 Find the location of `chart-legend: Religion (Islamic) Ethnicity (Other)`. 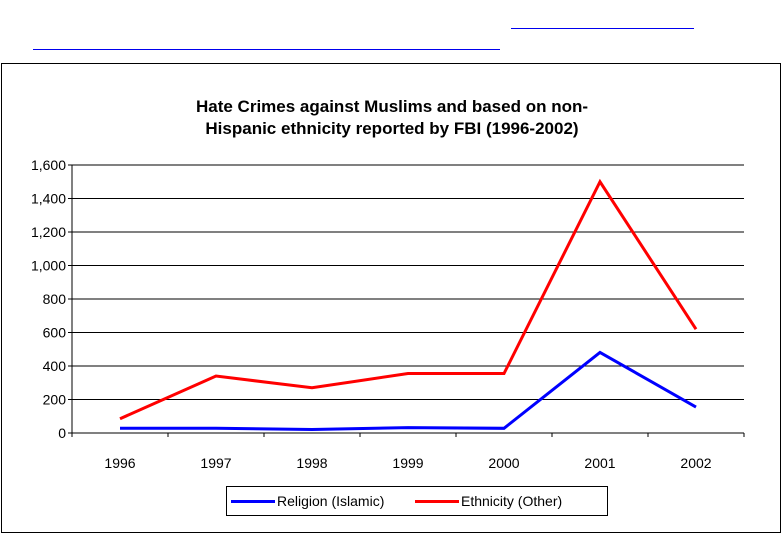

chart-legend: Religion (Islamic) Ethnicity (Other) is located at coordinates (417, 501).